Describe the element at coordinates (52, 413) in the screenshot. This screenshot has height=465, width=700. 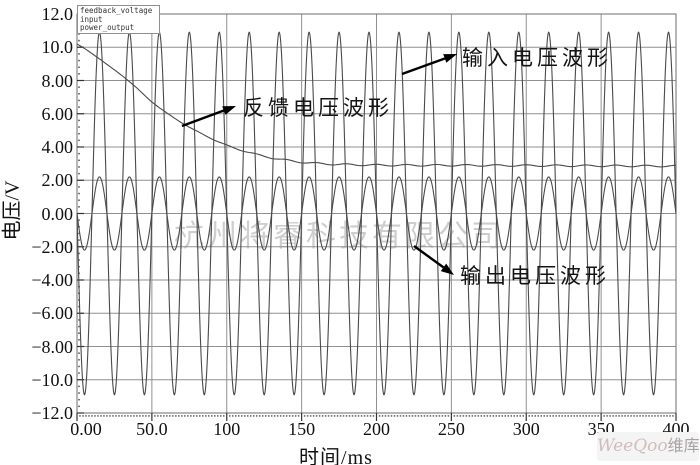
I see `y-tick-label: −12.0` at that location.